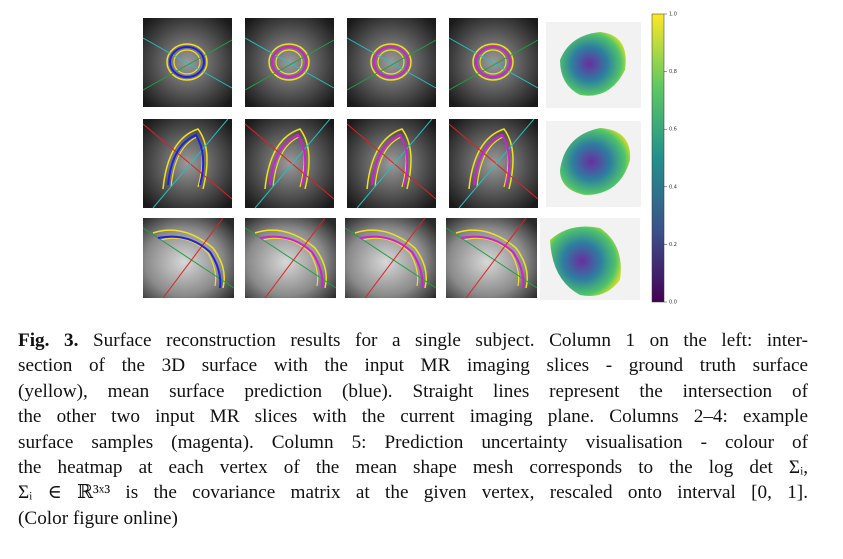 The height and width of the screenshot is (559, 843). Describe the element at coordinates (673, 187) in the screenshot. I see `colorbar-tick-label: 0.4` at that location.